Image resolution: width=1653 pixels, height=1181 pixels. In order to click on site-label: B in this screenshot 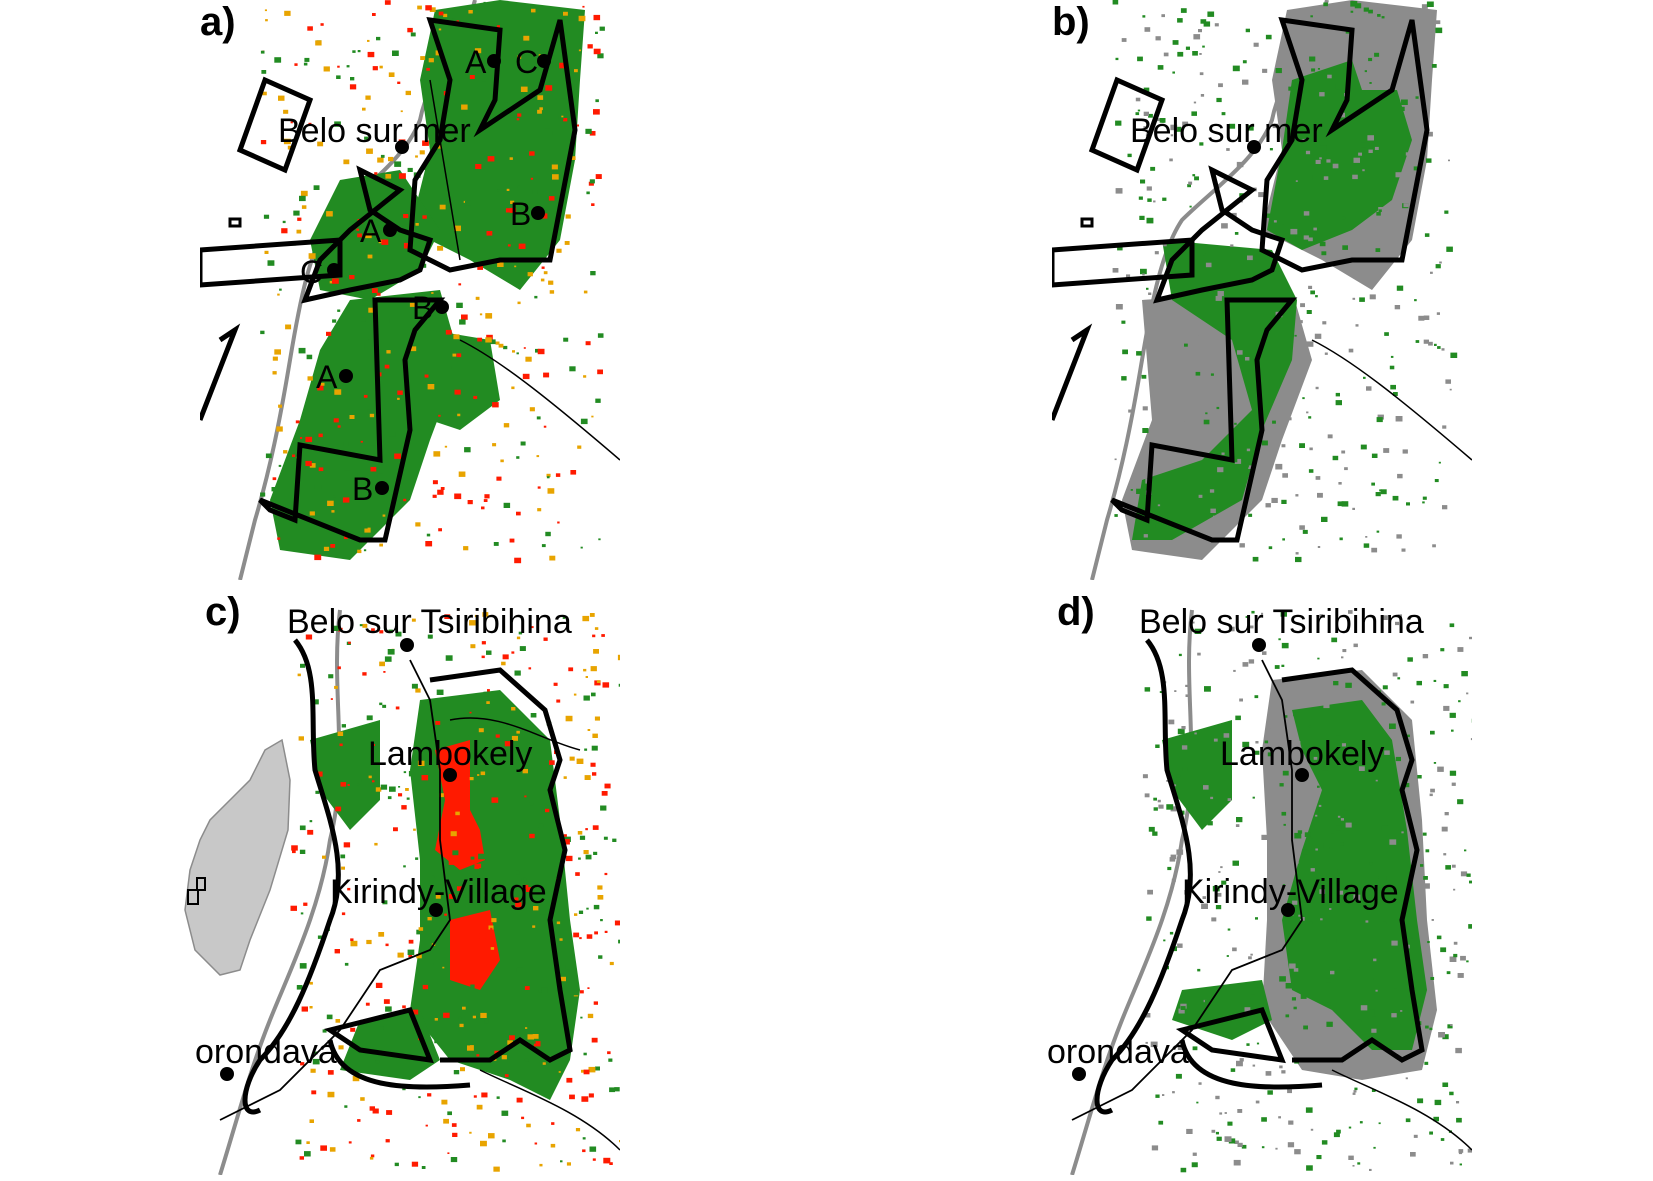, I will do `click(422, 308)`.